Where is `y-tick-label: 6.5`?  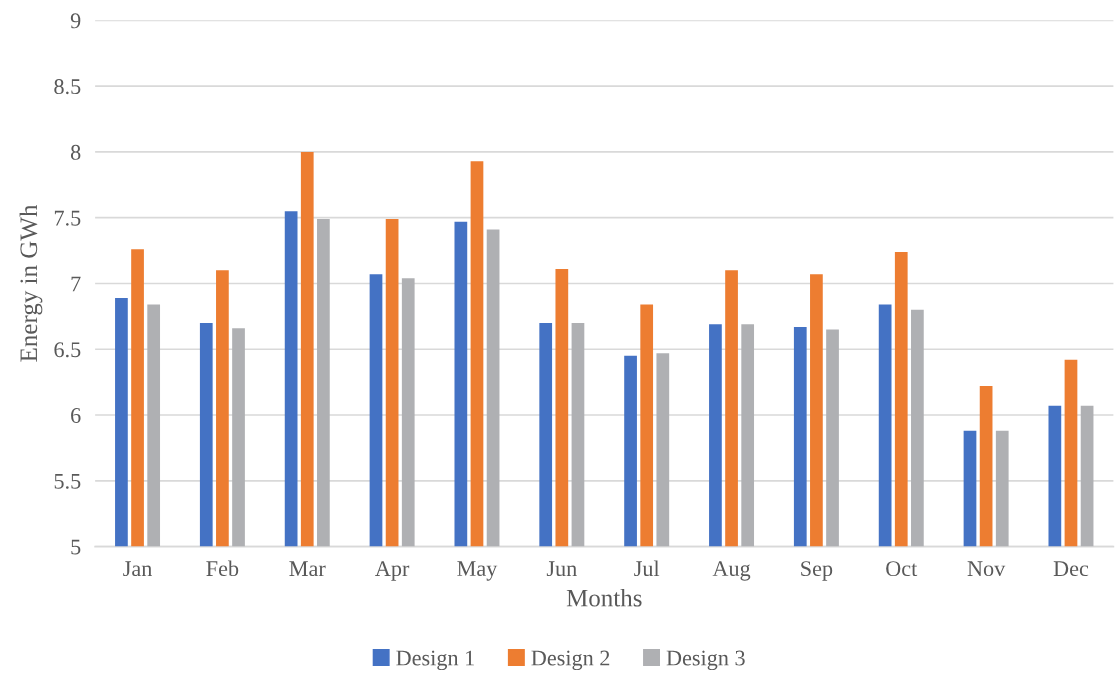 y-tick-label: 6.5 is located at coordinates (67, 350).